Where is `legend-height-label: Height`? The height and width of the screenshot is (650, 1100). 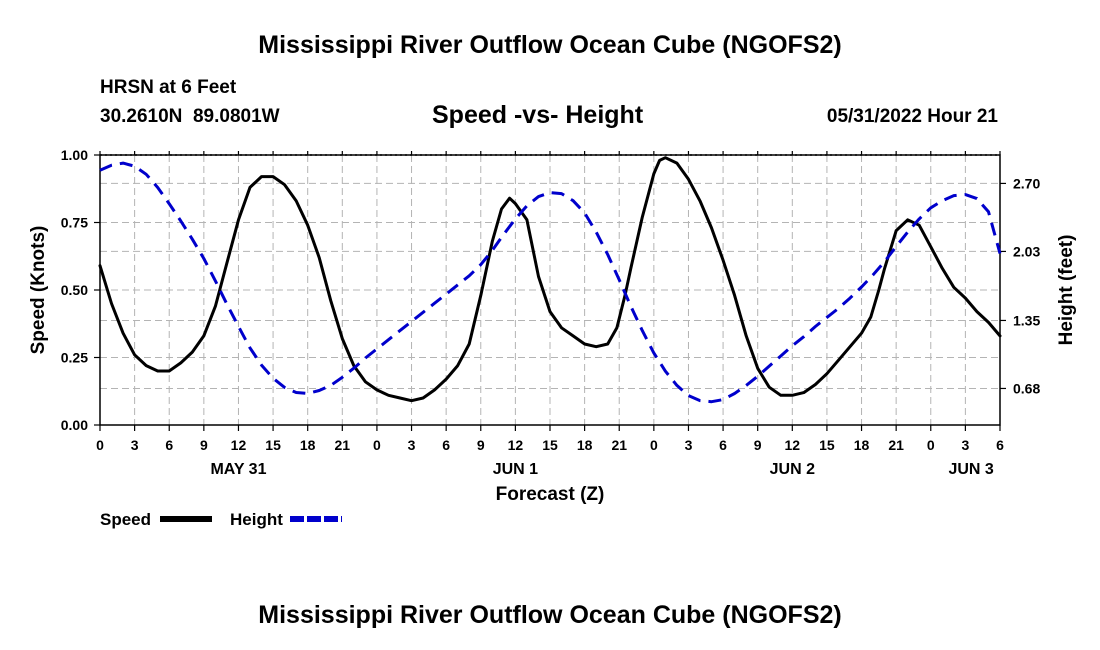 legend-height-label: Height is located at coordinates (256, 519).